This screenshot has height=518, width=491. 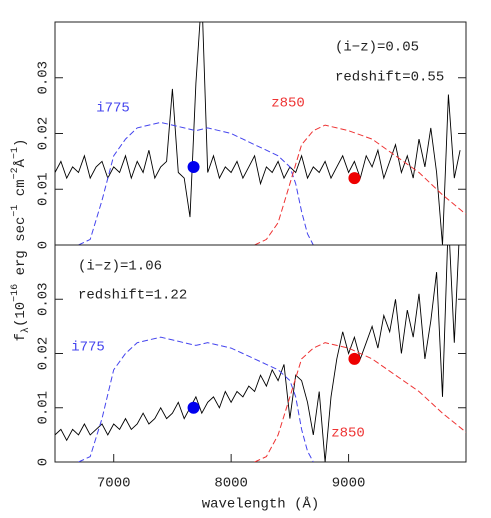 What do you see at coordinates (21, 250) in the screenshot?
I see `y-label-part: erg sec` at bounding box center [21, 250].